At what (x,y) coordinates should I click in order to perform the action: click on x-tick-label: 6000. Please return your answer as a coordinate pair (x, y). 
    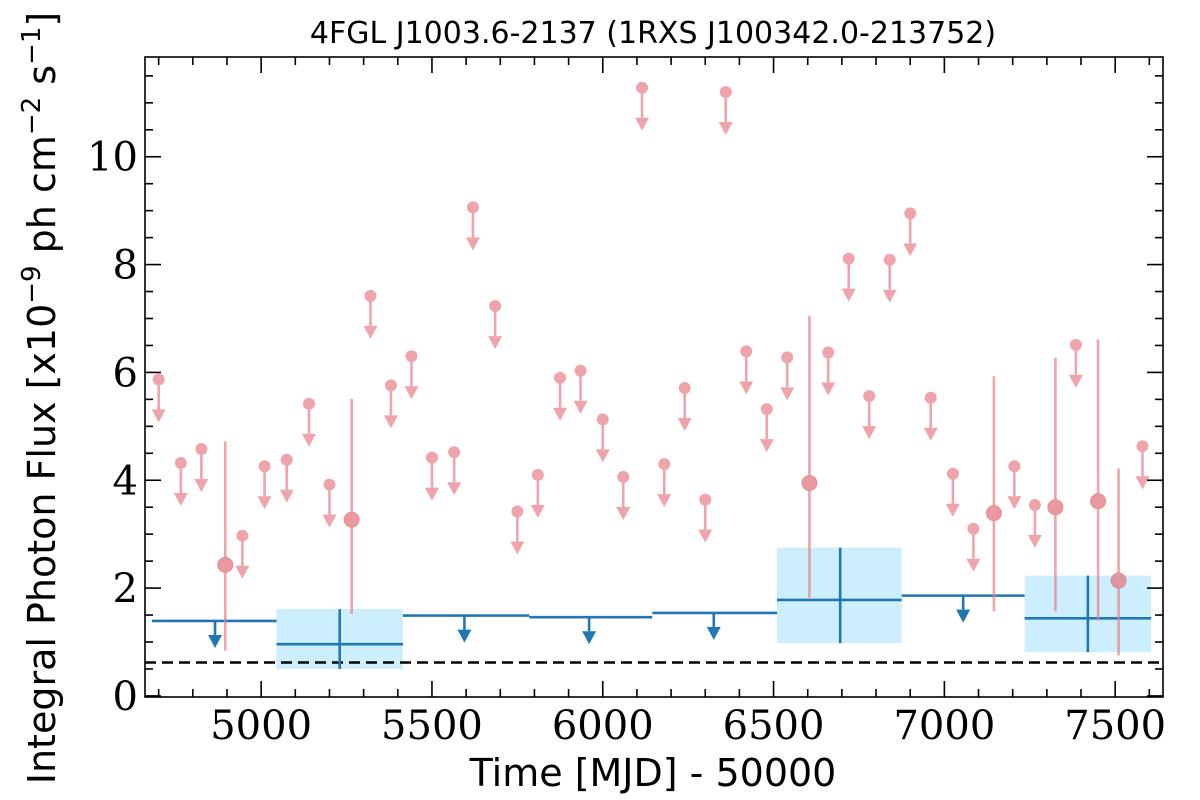
    Looking at the image, I should click on (603, 726).